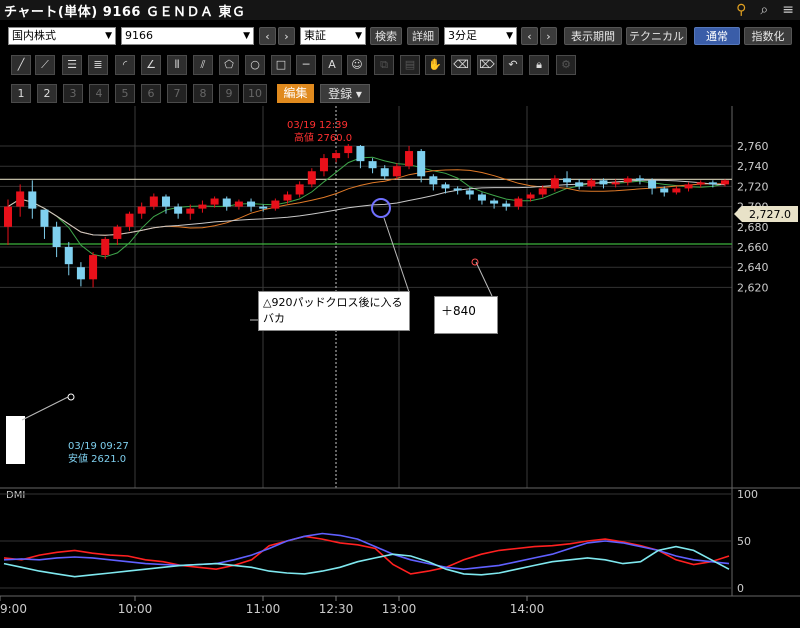  Describe the element at coordinates (357, 65) in the screenshot. I see `icon-stamp-icon: ☺` at that location.